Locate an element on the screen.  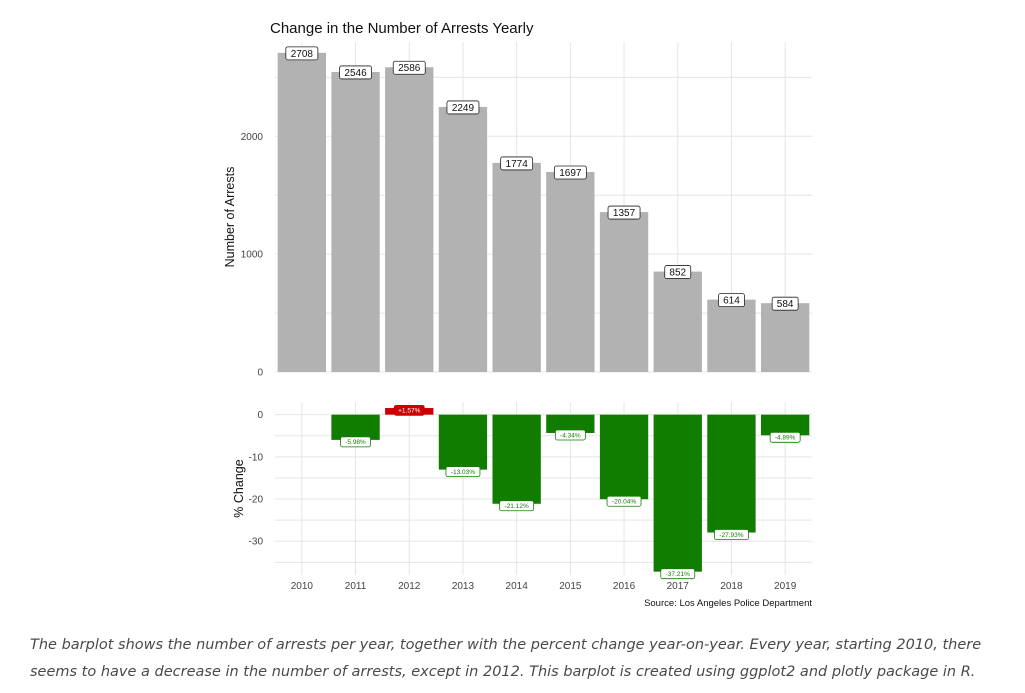
bottom-y-tick-label: 0 is located at coordinates (260, 415).